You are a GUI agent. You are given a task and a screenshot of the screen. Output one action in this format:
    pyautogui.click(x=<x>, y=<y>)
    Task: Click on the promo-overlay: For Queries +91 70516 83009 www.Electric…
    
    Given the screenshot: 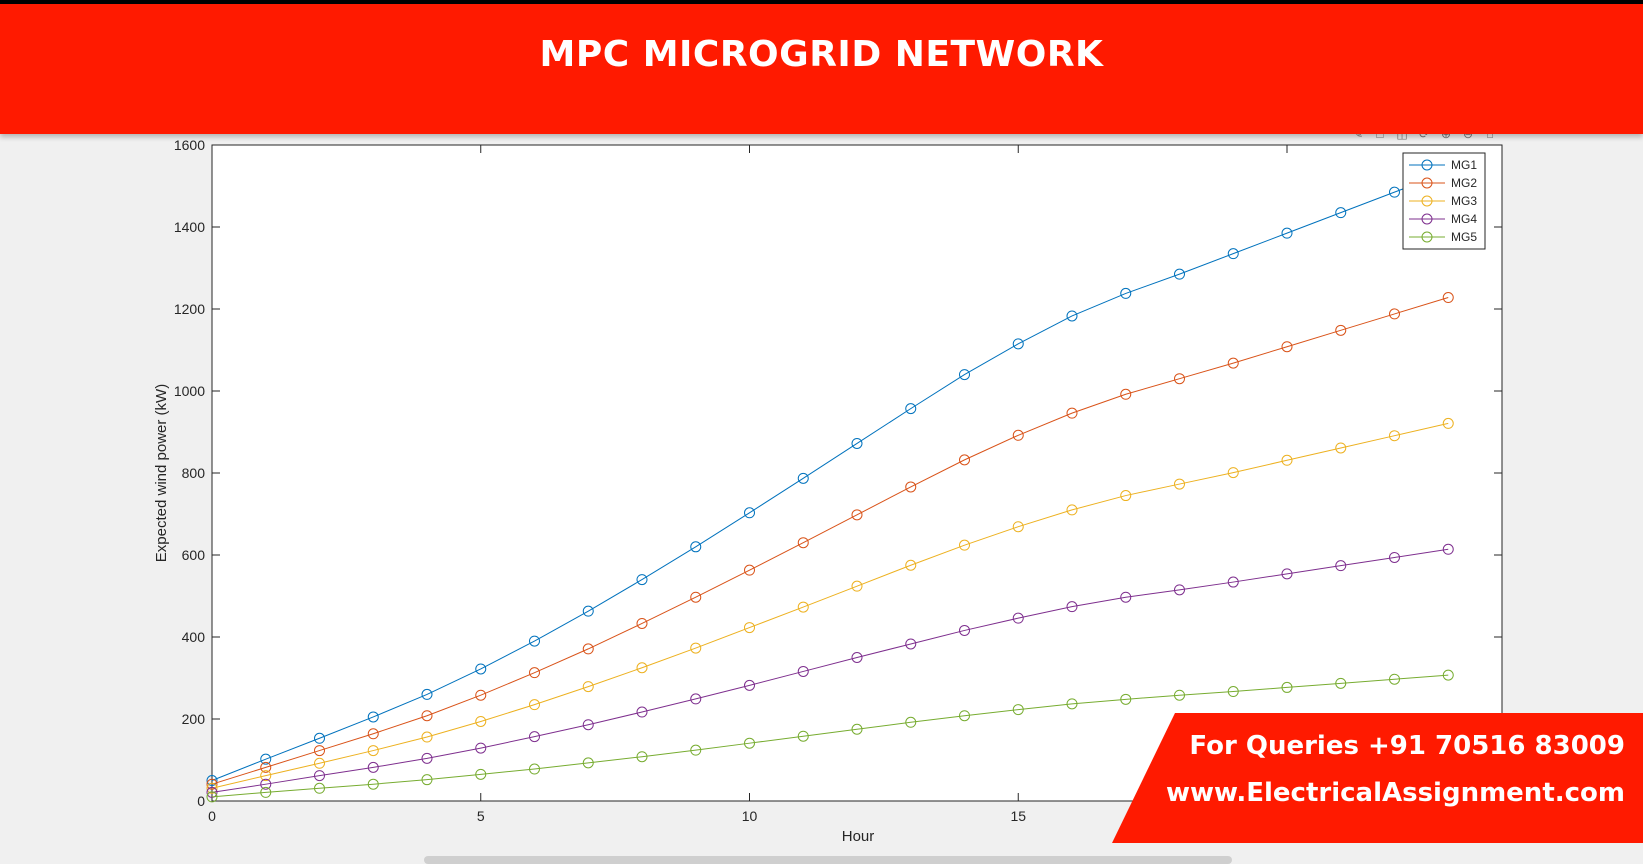 What is the action you would take?
    pyautogui.click(x=1377, y=778)
    